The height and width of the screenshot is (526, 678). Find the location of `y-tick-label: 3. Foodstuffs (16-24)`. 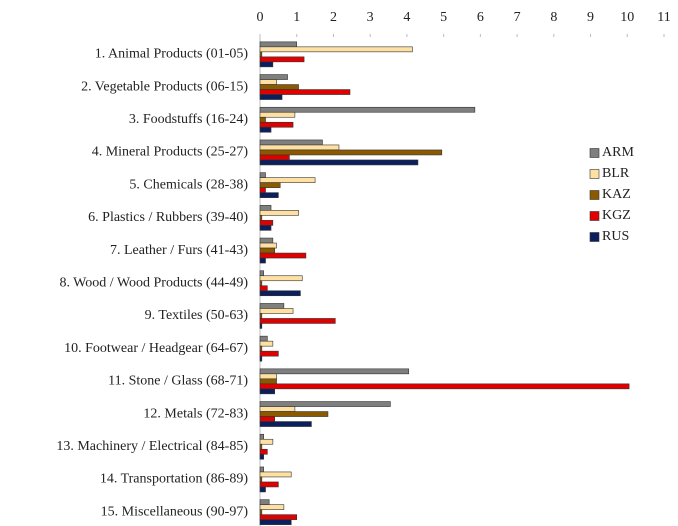

y-tick-label: 3. Foodstuffs (16-24) is located at coordinates (188, 119).